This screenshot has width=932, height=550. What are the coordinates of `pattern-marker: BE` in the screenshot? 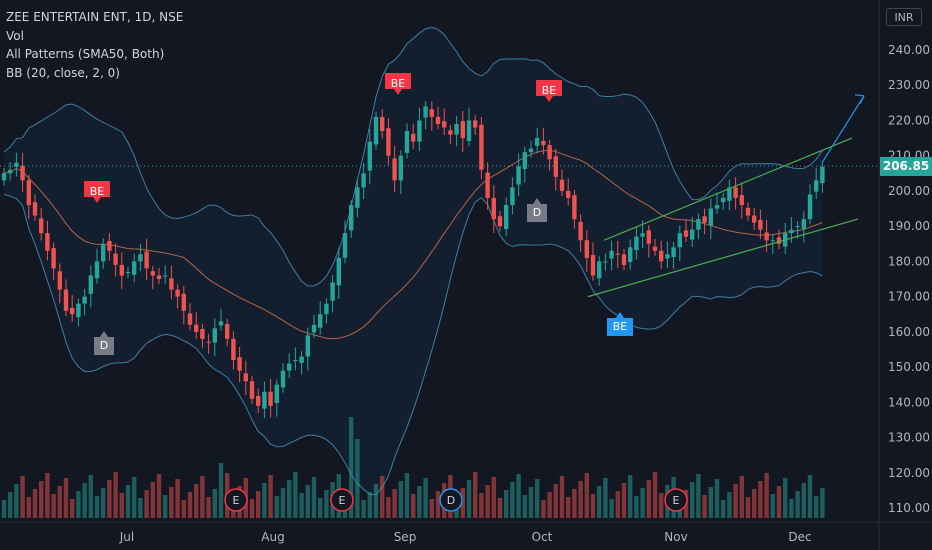 It's located at (97, 192).